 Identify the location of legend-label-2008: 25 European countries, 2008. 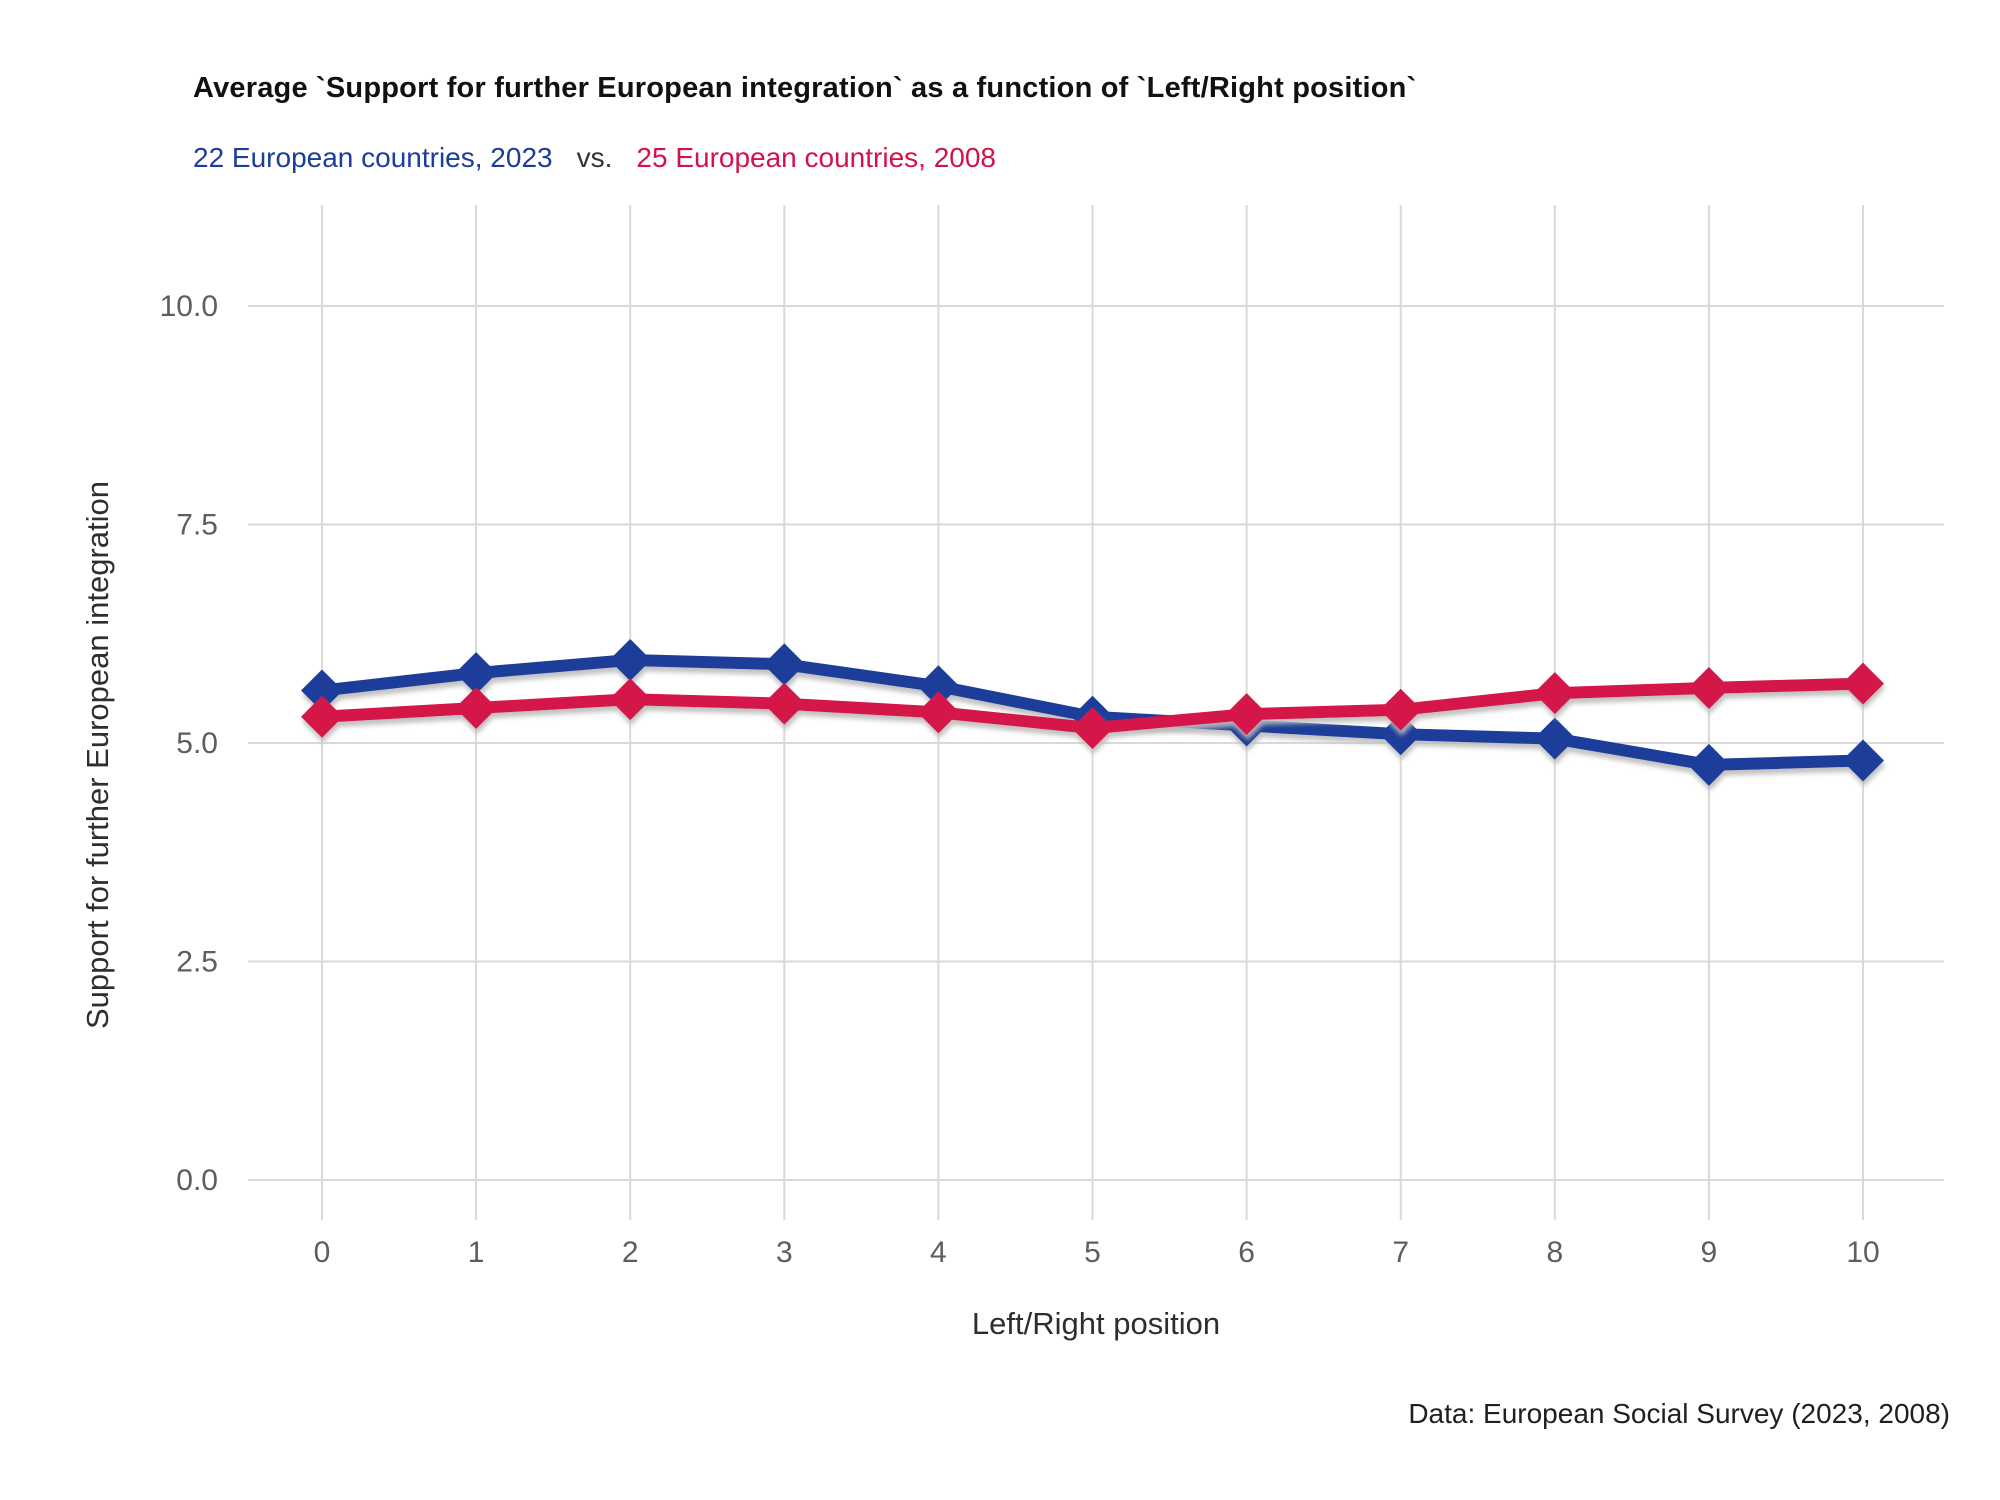
(816, 157).